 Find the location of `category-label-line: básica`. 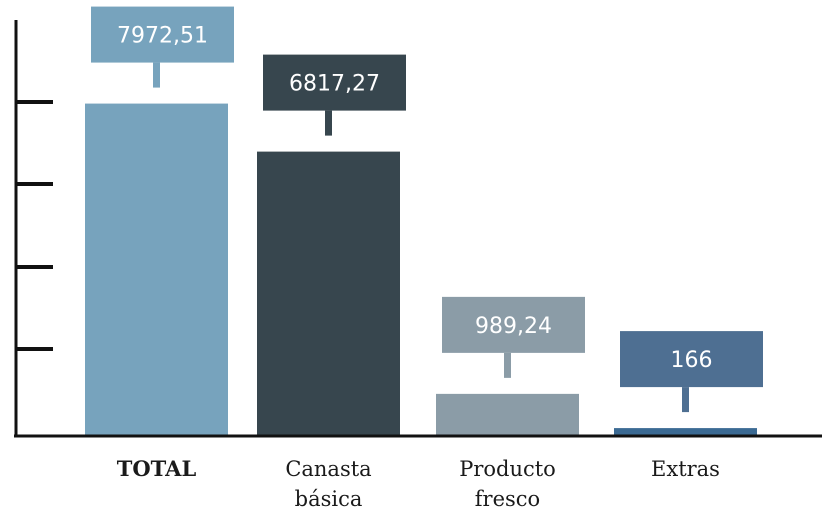

category-label-line: básica is located at coordinates (329, 498).